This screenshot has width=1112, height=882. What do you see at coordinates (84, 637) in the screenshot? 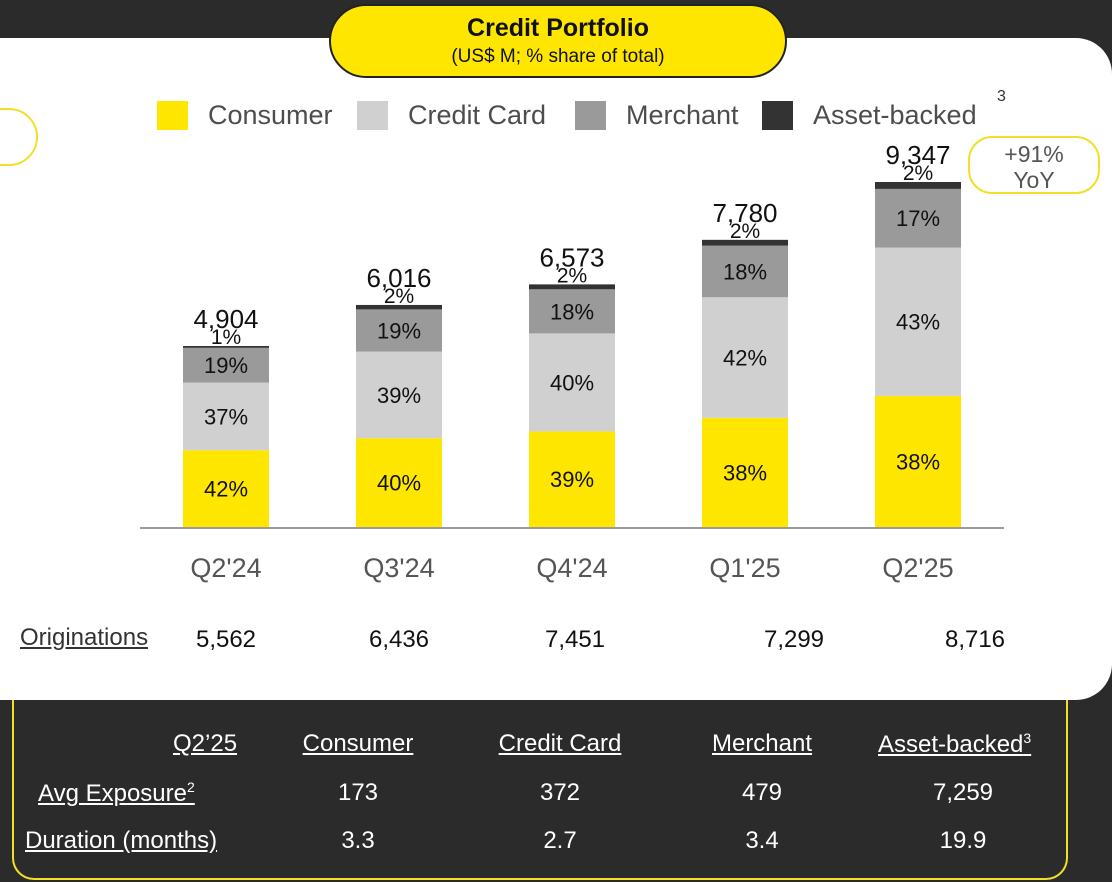
I see `originations-label: Originations` at bounding box center [84, 637].